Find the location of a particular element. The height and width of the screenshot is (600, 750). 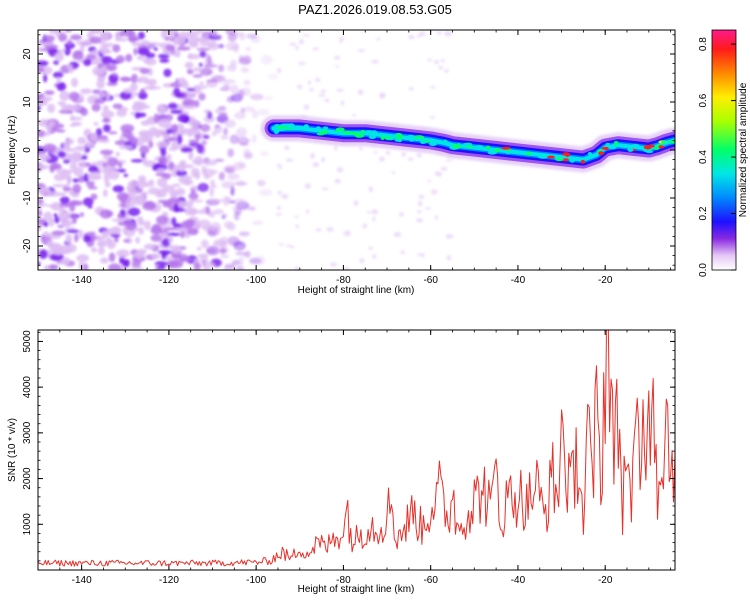

snr-x-tick-label: -100 is located at coordinates (256, 580).